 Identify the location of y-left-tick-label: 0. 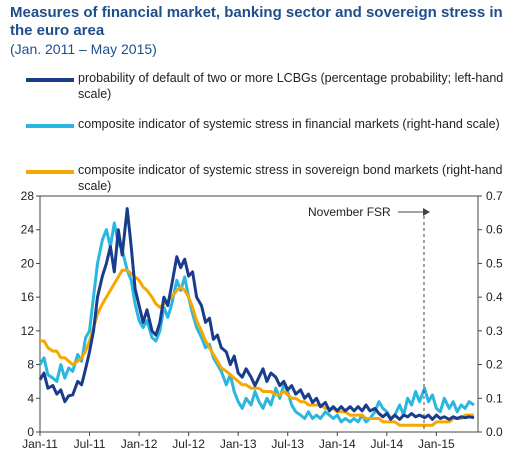
(30, 432).